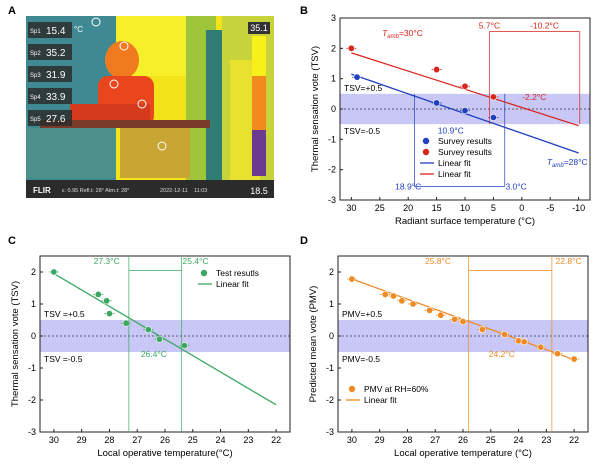 The height and width of the screenshot is (470, 600). I want to click on y-axis-label: Predicted mean vote (PMV), so click(313, 344).